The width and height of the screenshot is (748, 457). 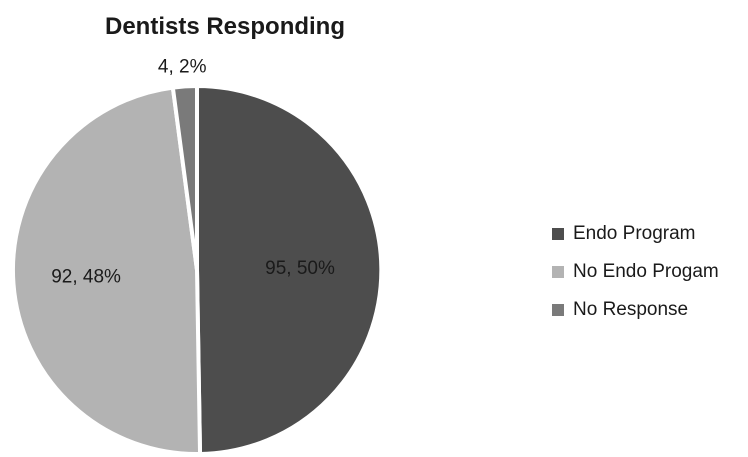 I want to click on legend-label-endo-program: Endo Program, so click(x=634, y=233).